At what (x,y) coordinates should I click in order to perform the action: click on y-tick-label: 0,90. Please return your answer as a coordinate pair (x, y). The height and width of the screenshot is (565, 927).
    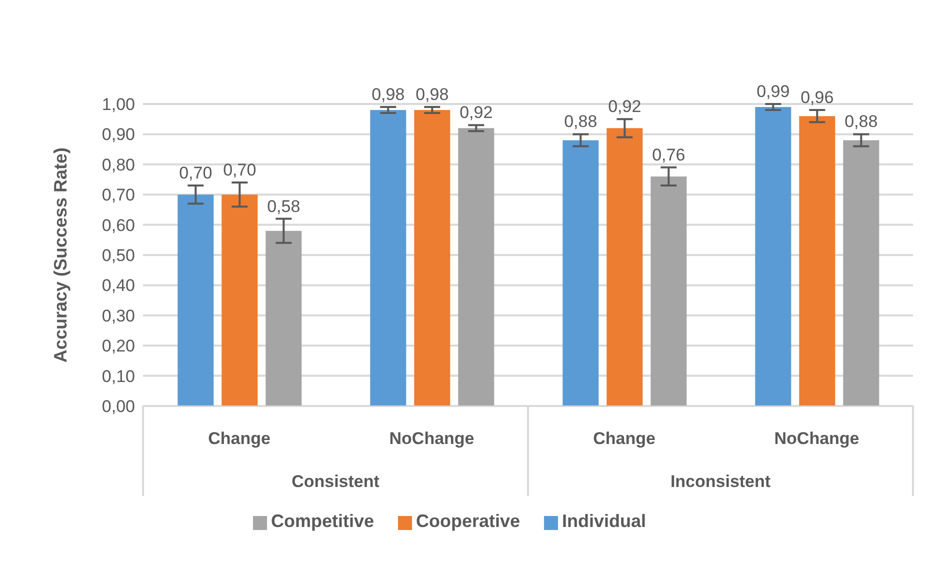
    Looking at the image, I should click on (118, 134).